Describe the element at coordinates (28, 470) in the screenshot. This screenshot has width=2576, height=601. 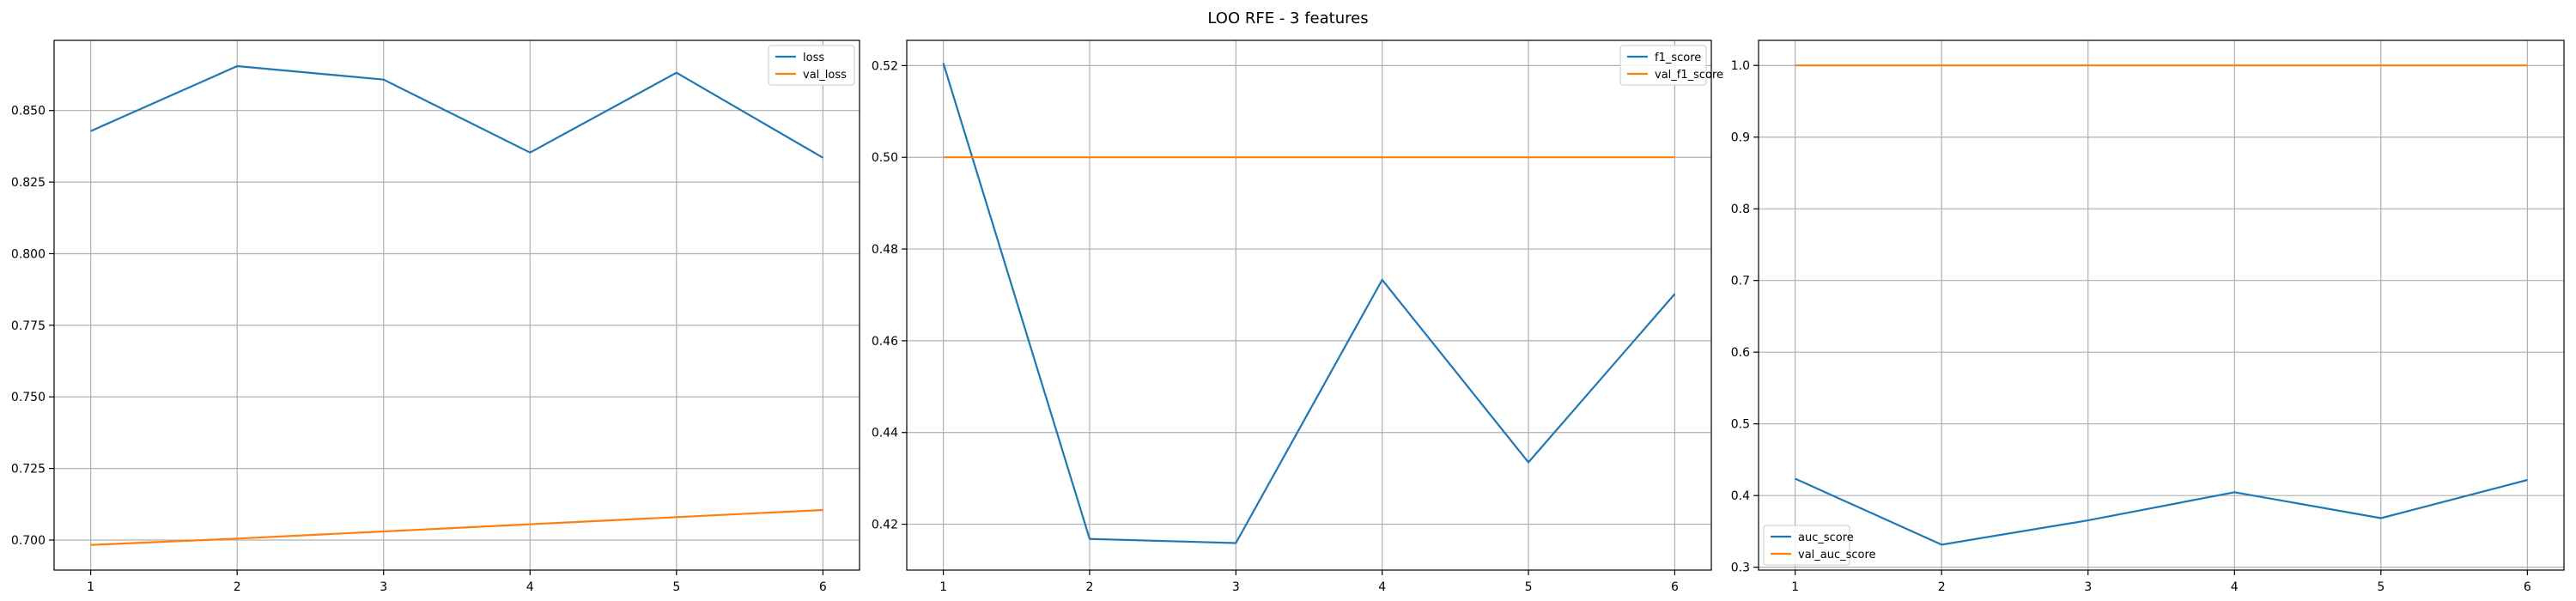
I see `y-tick-label: 0.725` at that location.